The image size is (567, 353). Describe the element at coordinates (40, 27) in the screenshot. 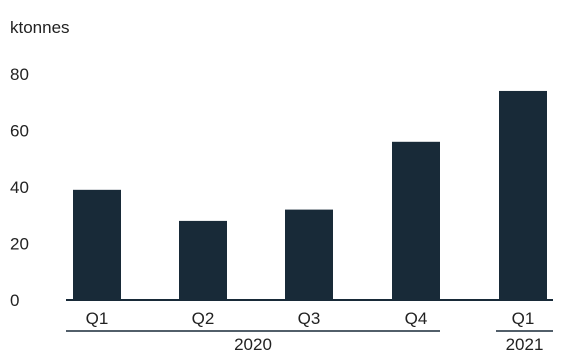

I see `y-axis-unit-label: ktonnes` at that location.